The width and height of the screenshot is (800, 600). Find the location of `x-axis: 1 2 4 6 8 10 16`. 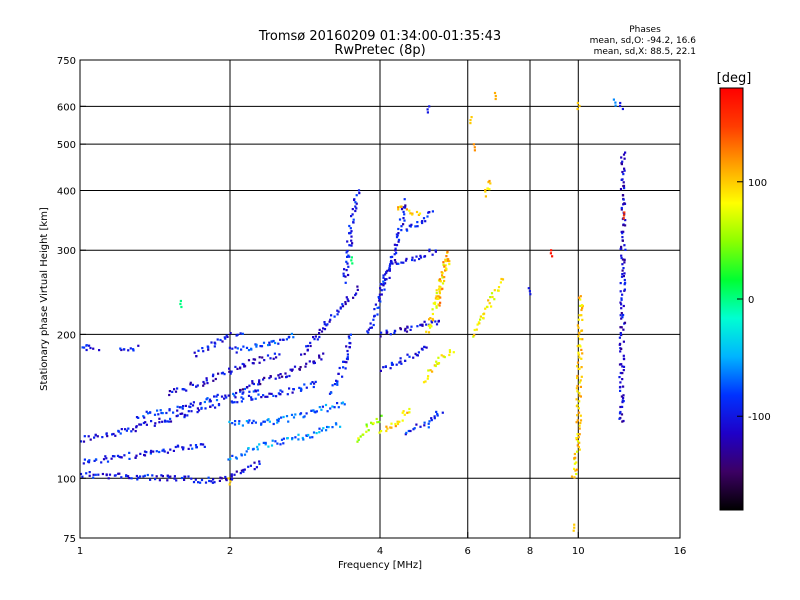

x-axis: 1 2 4 6 8 10 16 is located at coordinates (382, 544).